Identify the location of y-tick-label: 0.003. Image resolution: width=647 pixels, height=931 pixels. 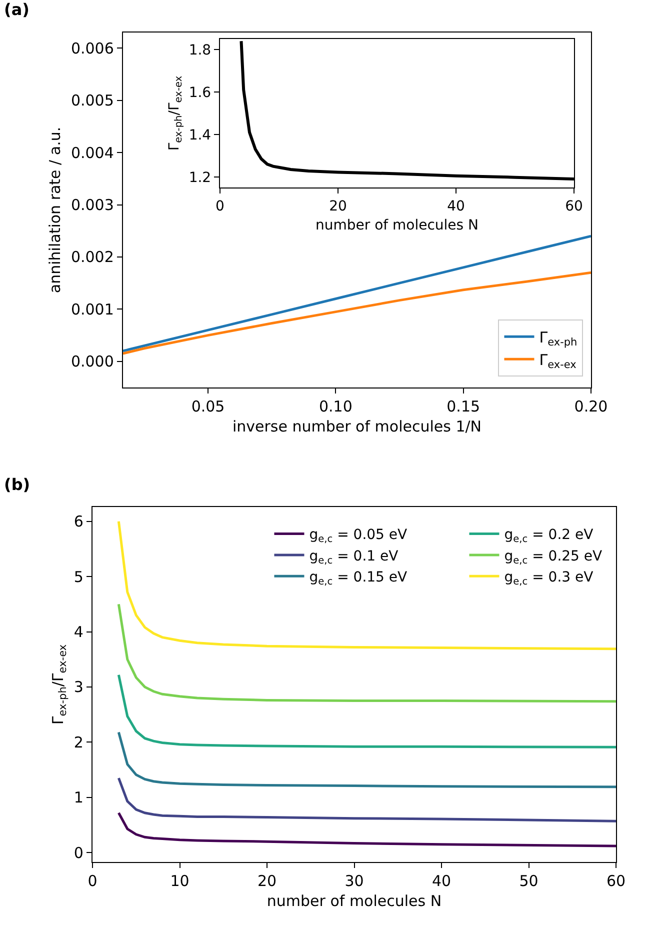
(92, 205).